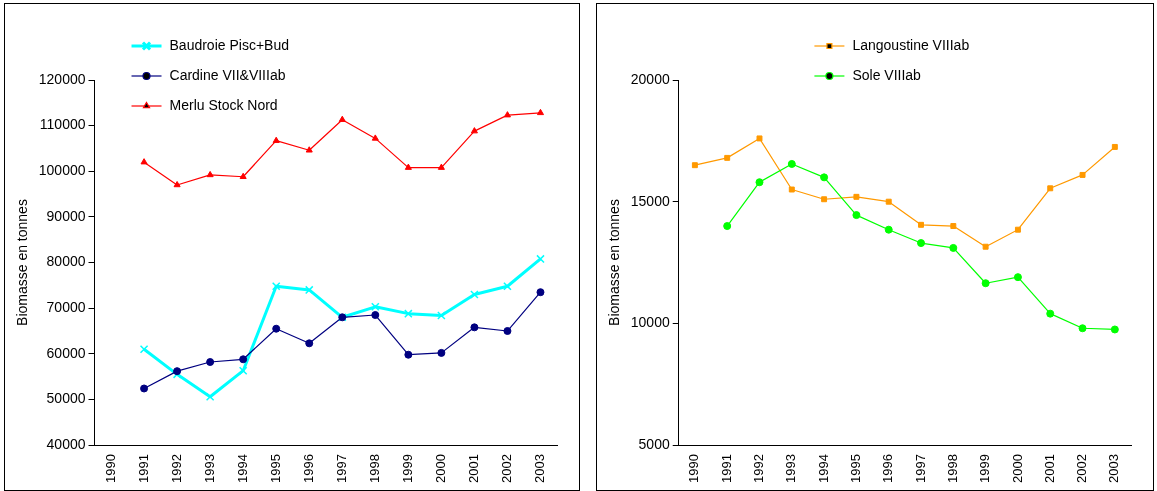 This screenshot has width=1157, height=491. Describe the element at coordinates (654, 443) in the screenshot. I see `y-tick-label: 5000` at that location.